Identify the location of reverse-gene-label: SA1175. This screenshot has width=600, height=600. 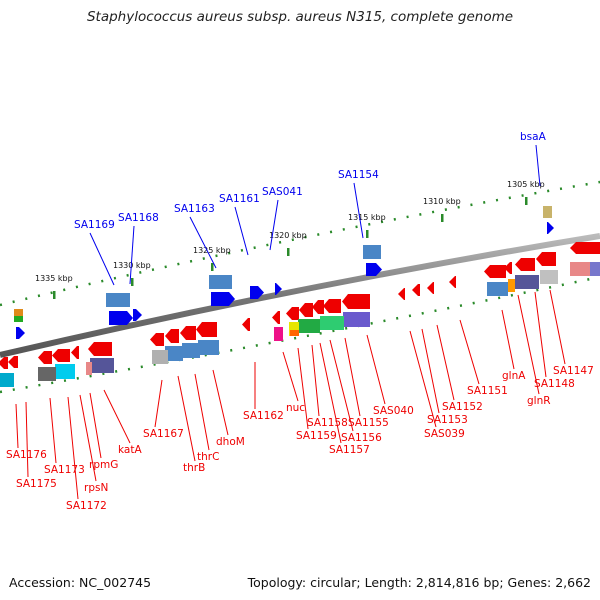
(36, 484).